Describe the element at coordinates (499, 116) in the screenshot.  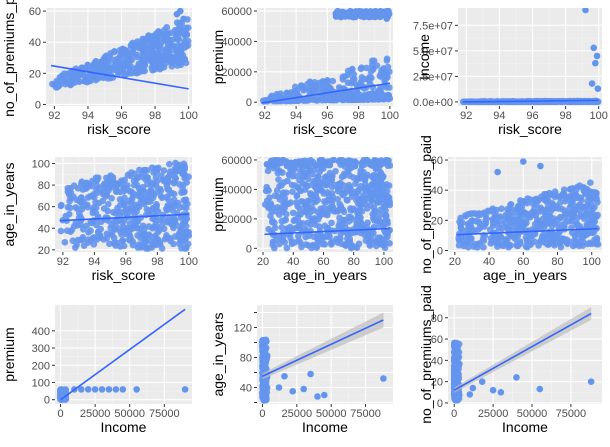
I see `x-tick-label: 94` at that location.